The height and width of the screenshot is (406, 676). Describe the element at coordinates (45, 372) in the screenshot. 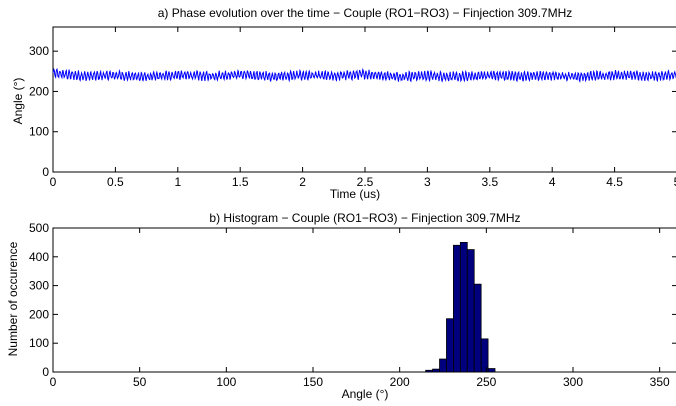

I see `panel-b-ytick-label: 0` at that location.